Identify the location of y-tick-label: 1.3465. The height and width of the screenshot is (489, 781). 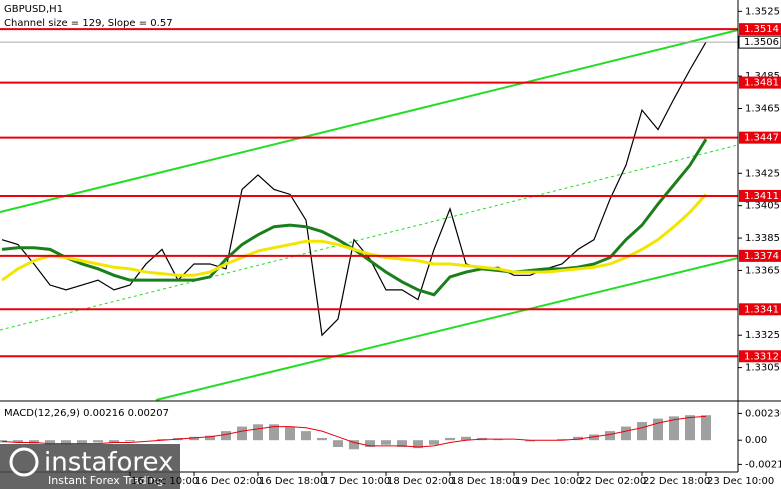
(762, 109).